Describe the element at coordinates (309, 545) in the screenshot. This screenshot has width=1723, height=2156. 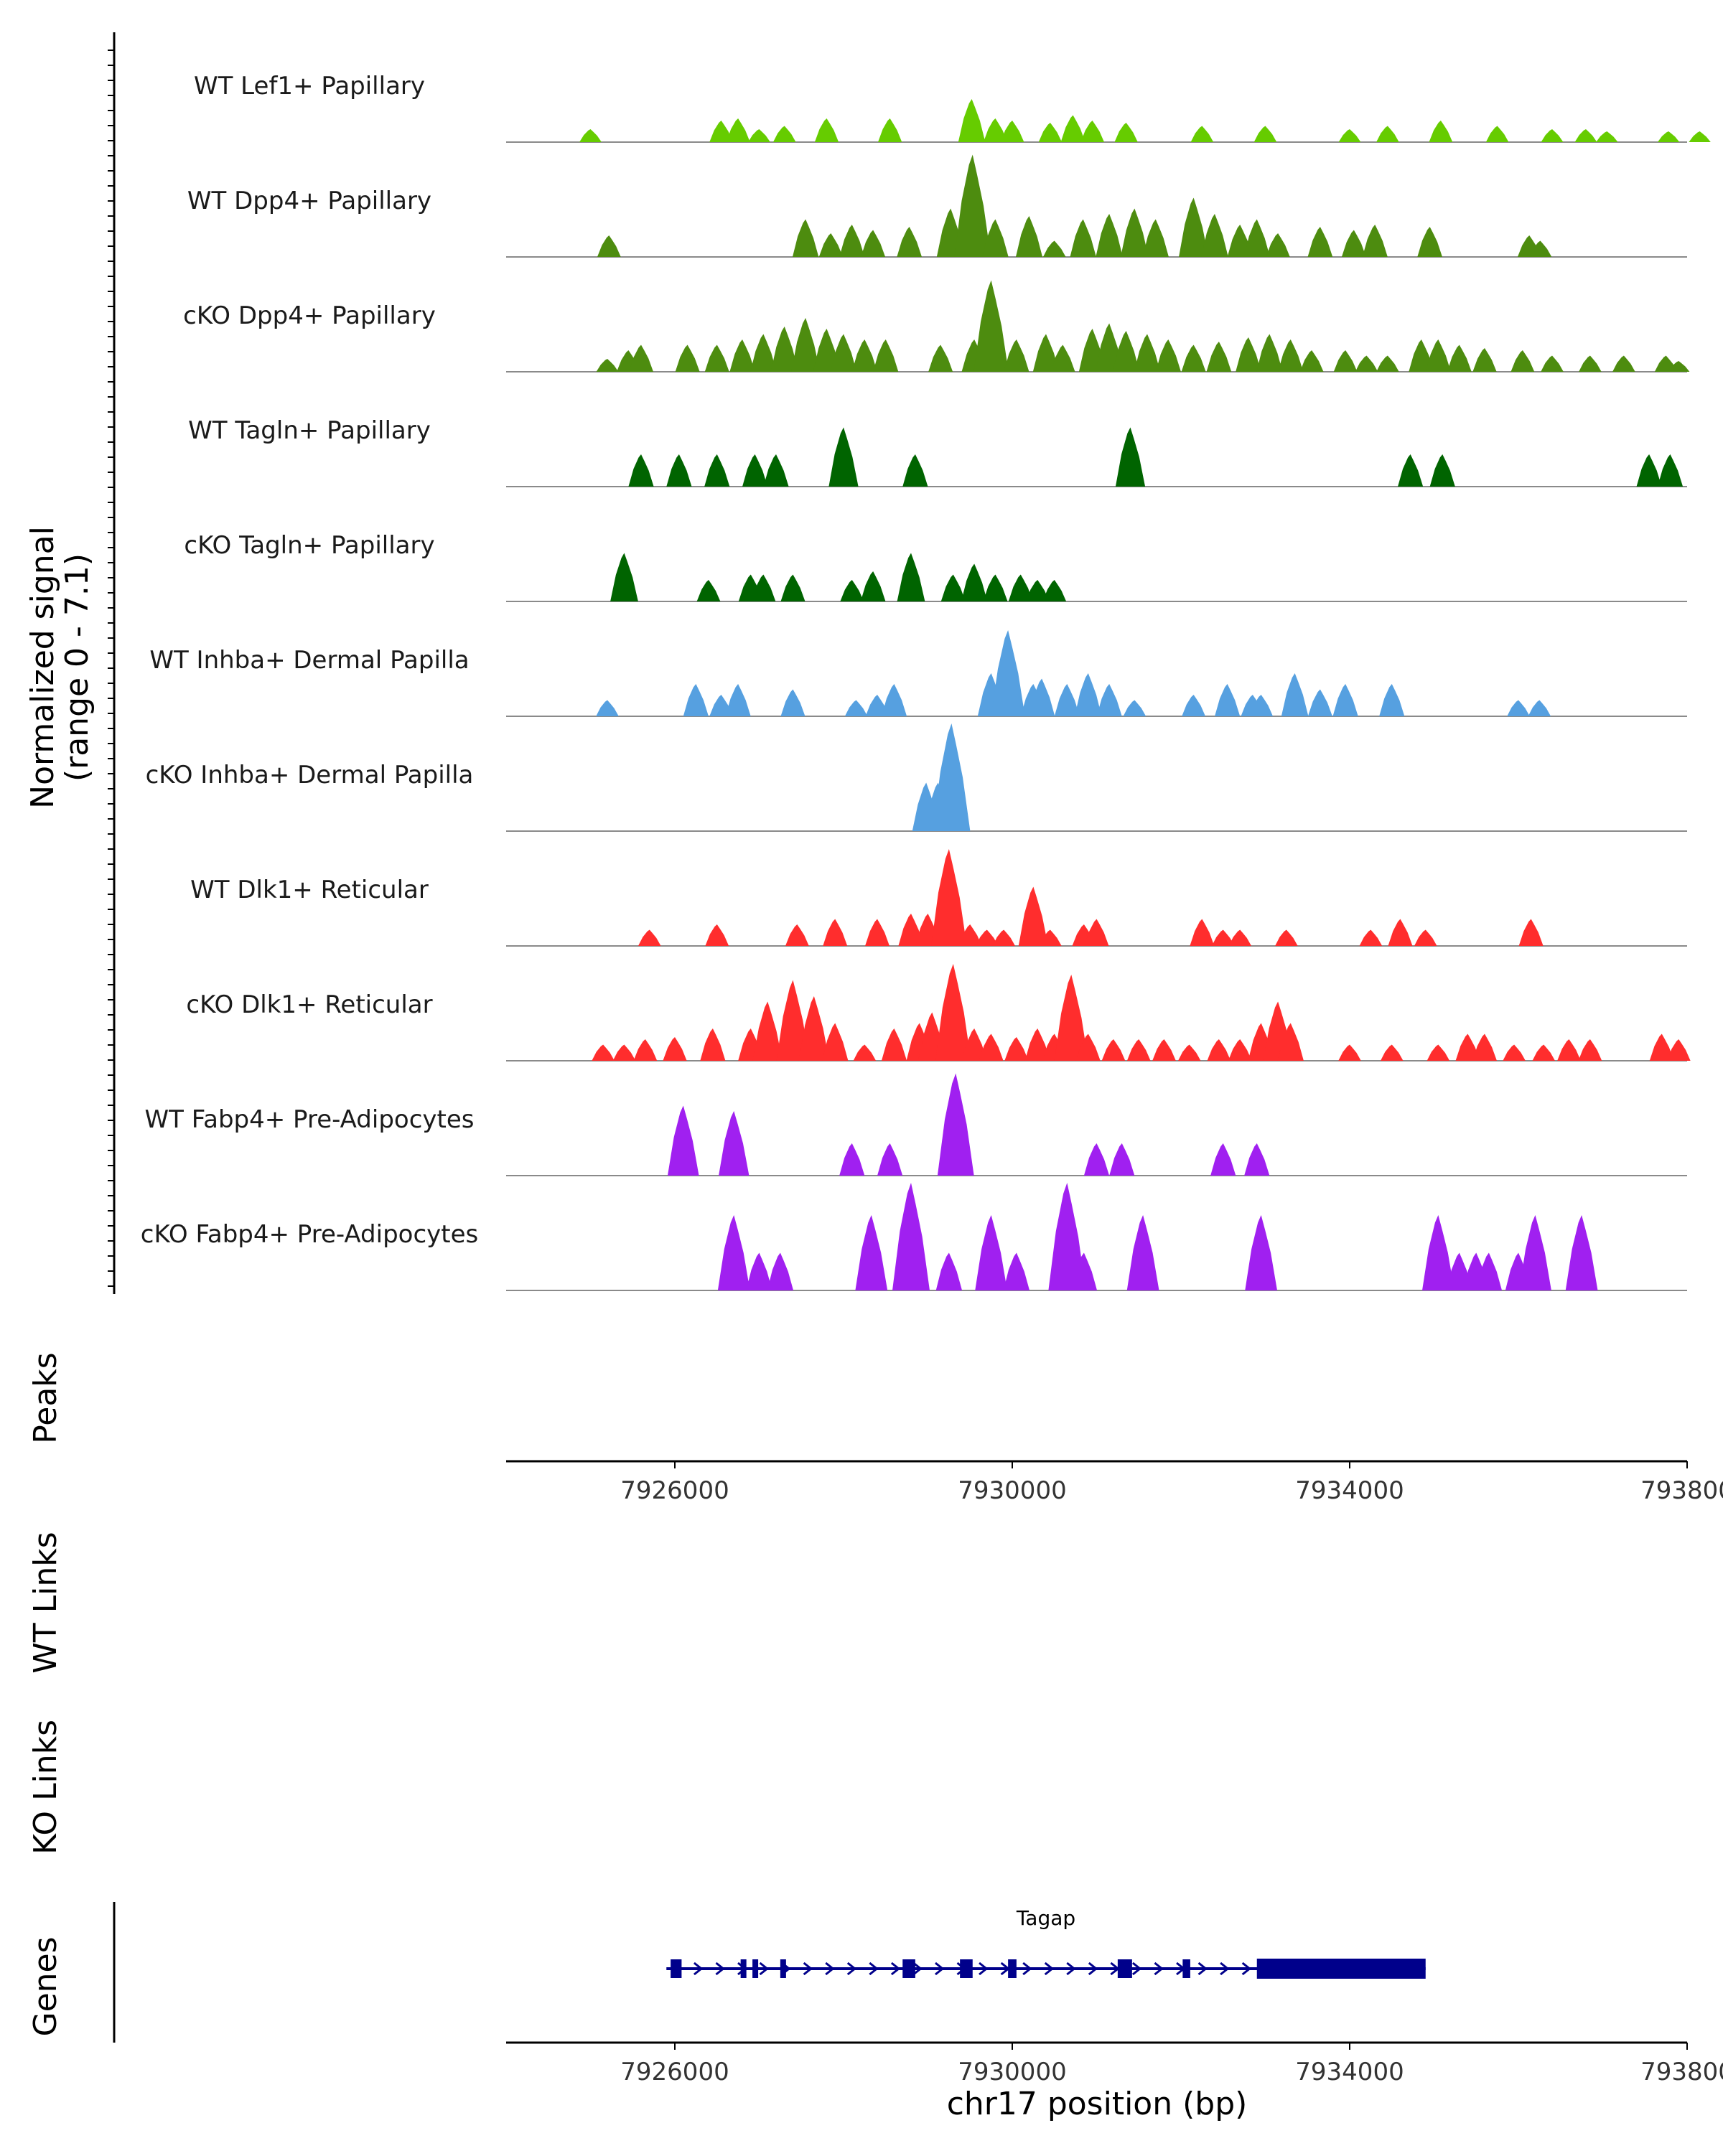
I see `track-label: cKO Tagln+ Papillary` at that location.